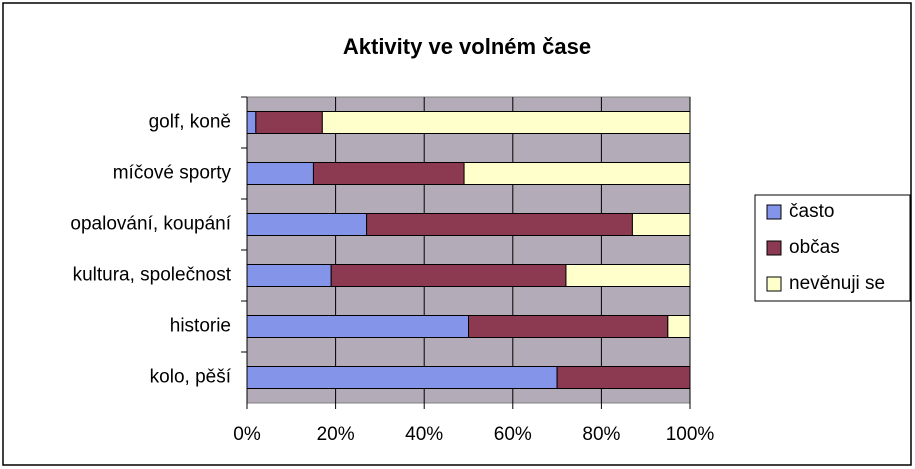 The height and width of the screenshot is (469, 915). What do you see at coordinates (811, 211) in the screenshot?
I see `legend-label: často` at bounding box center [811, 211].